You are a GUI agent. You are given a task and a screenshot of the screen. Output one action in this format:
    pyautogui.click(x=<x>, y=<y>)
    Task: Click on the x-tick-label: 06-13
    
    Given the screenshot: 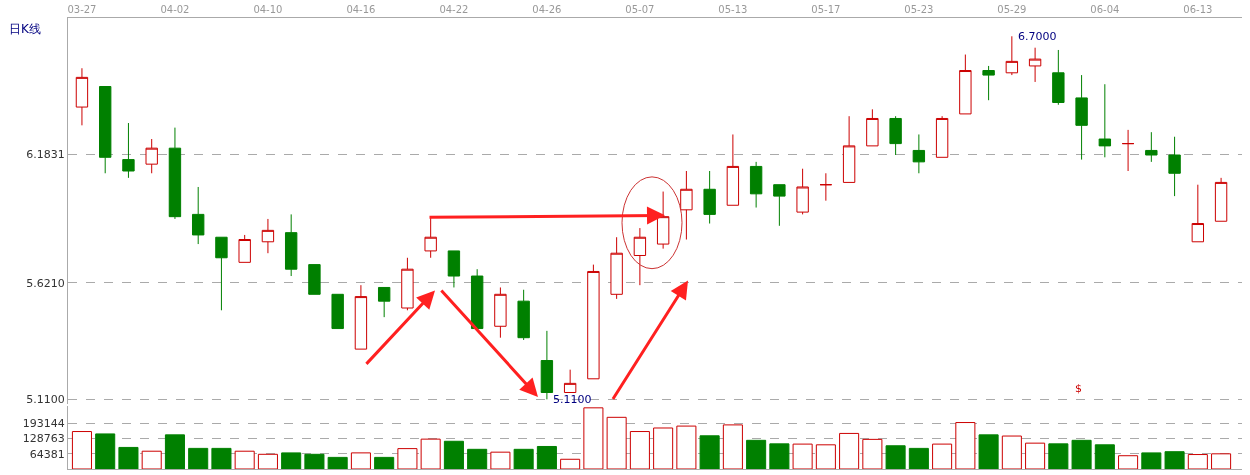 What is the action you would take?
    pyautogui.click(x=1198, y=9)
    